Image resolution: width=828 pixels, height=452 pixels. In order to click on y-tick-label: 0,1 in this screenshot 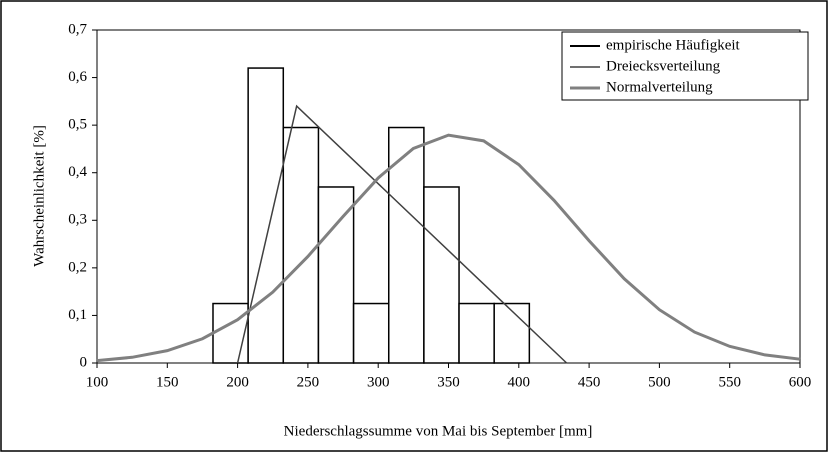, I will do `click(77, 315)`.